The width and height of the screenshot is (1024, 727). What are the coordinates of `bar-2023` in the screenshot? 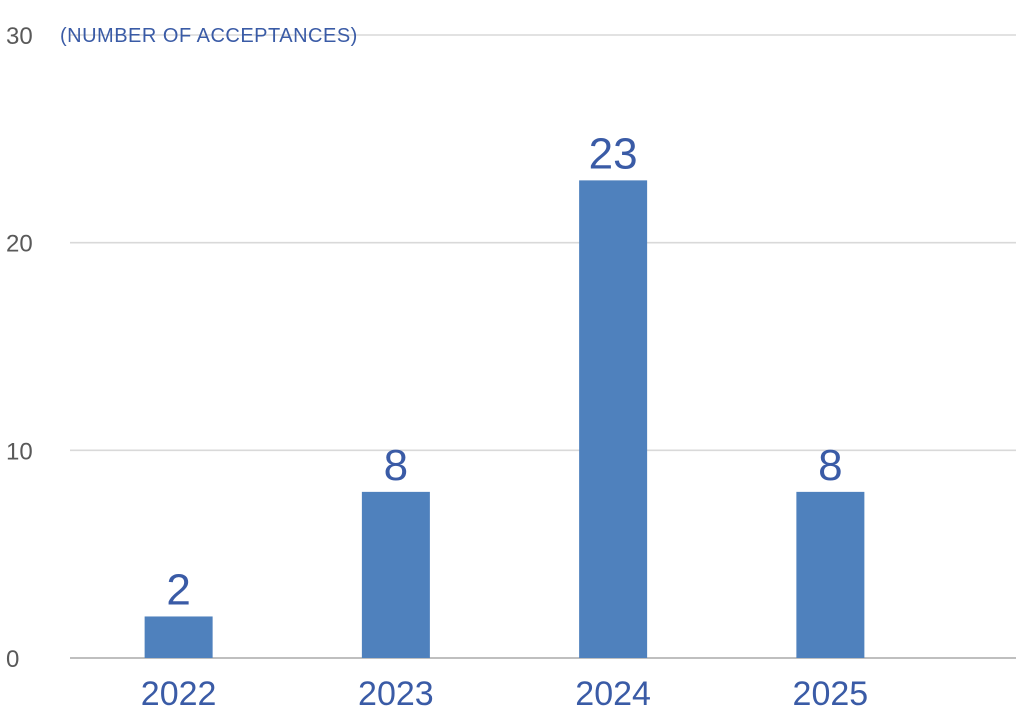 It's located at (395, 574).